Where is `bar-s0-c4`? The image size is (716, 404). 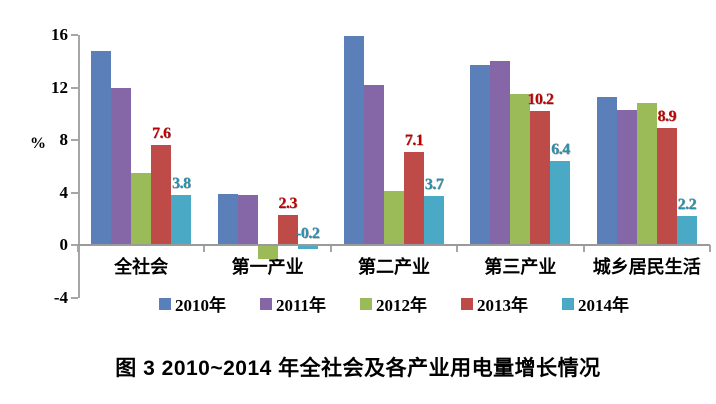 bar-s0-c4 is located at coordinates (606, 170).